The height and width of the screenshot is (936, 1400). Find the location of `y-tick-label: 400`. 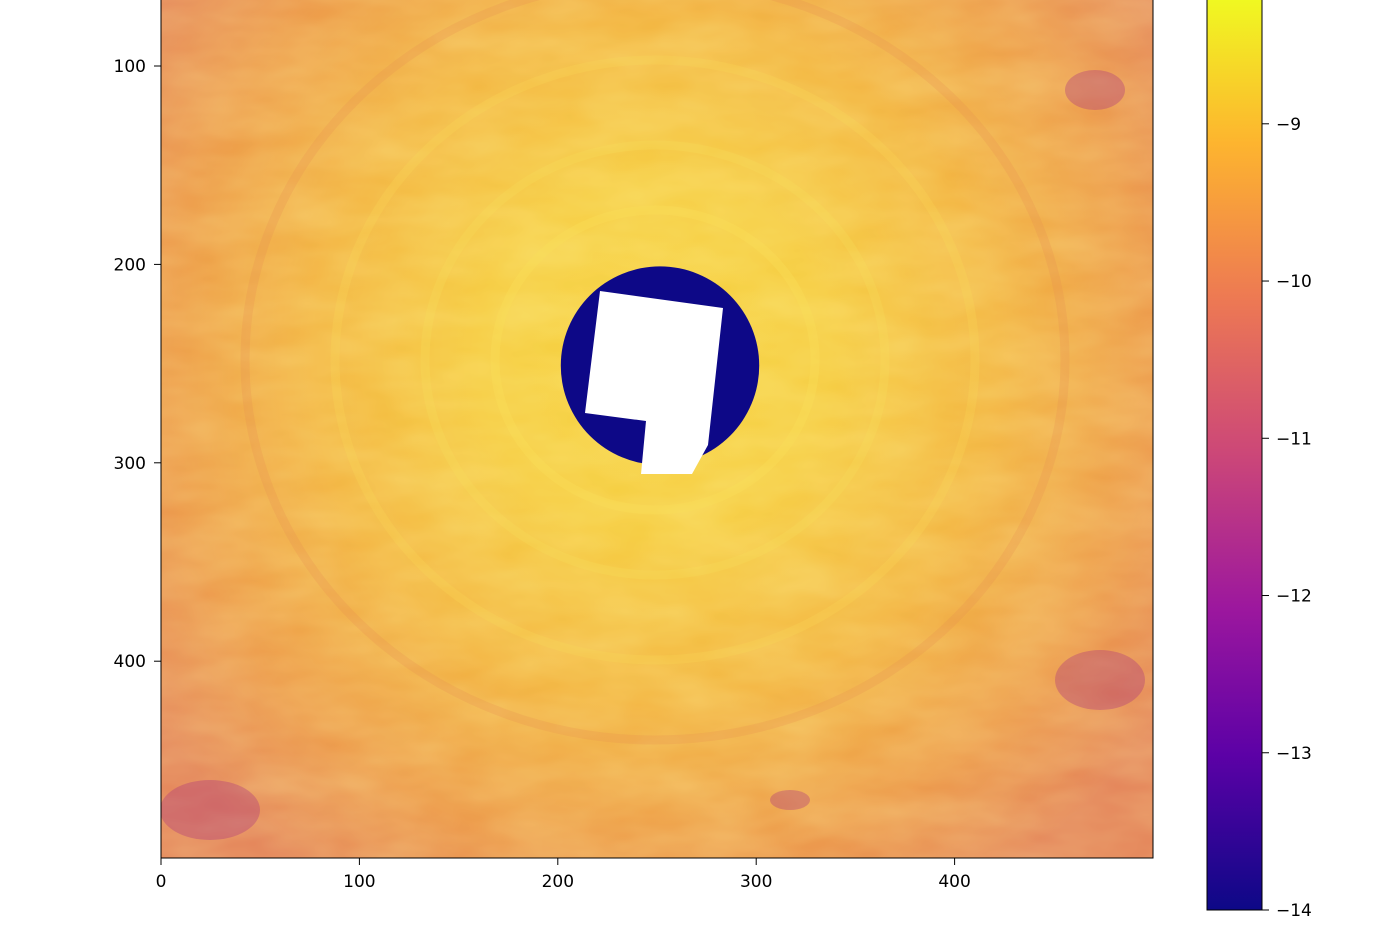

y-tick-label: 400 is located at coordinates (130, 662).